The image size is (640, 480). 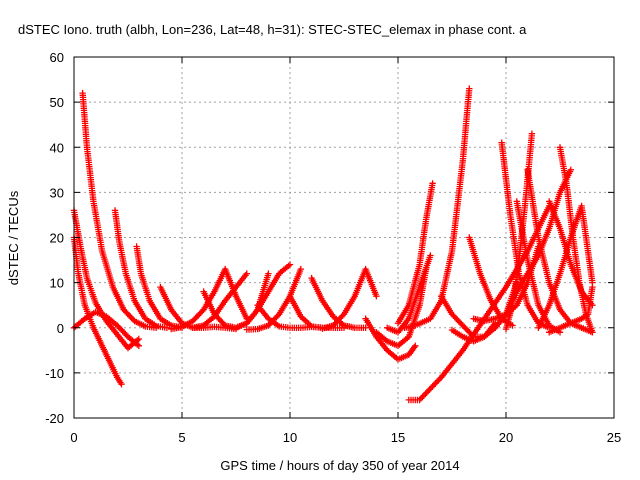 What do you see at coordinates (614, 437) in the screenshot?
I see `x-tick-label: 25` at bounding box center [614, 437].